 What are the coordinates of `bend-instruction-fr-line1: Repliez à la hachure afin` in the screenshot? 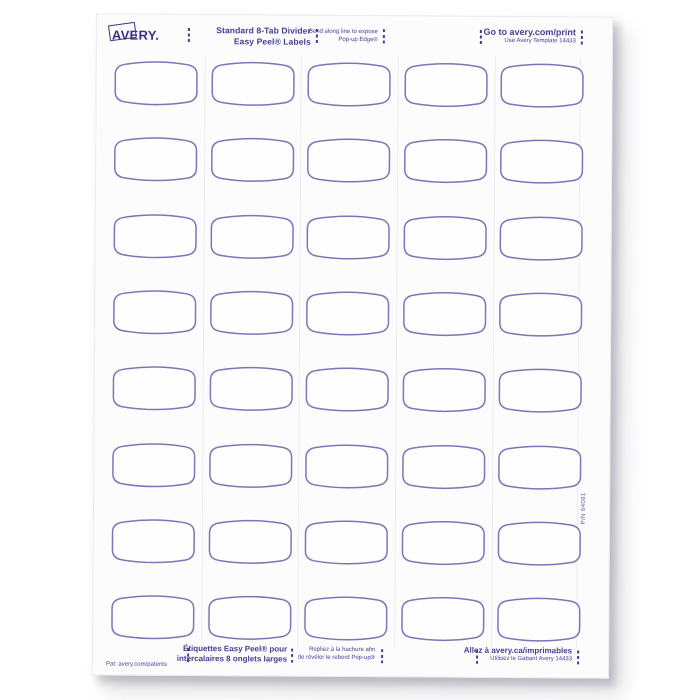 It's located at (342, 650).